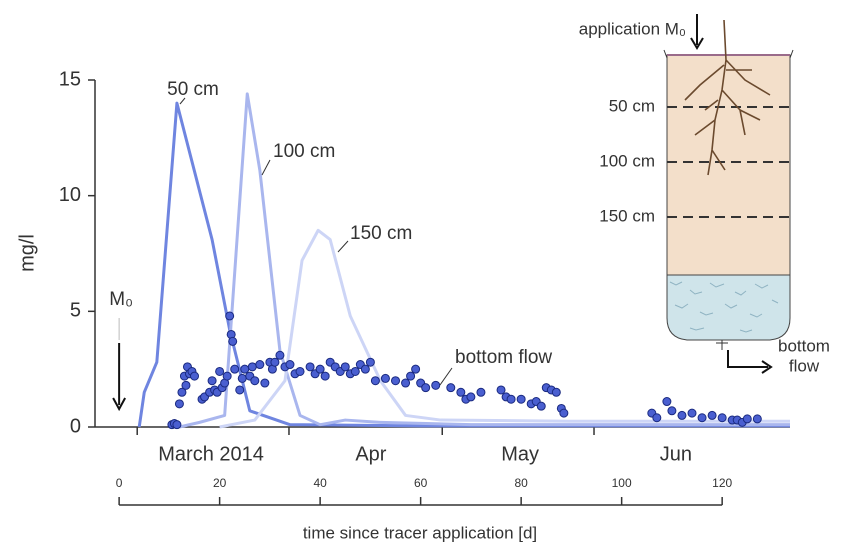 The width and height of the screenshot is (843, 550). Describe the element at coordinates (632, 28) in the screenshot. I see `application-label: application M₀` at that location.